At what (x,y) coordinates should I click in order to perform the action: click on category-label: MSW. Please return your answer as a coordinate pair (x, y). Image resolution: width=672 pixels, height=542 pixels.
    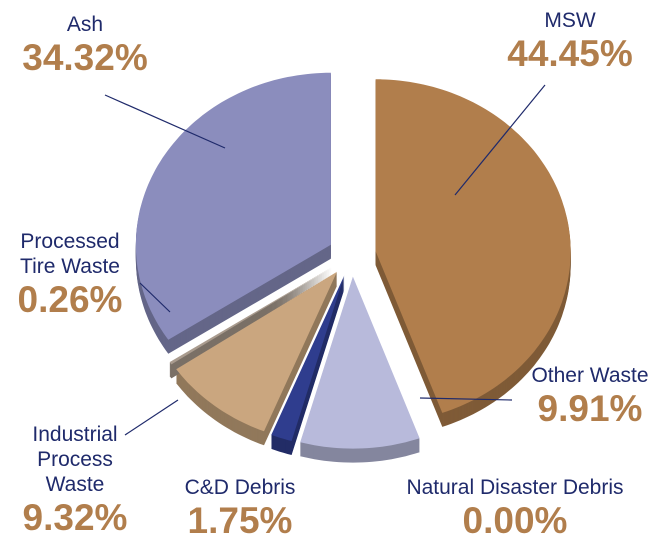
    Looking at the image, I should click on (570, 20).